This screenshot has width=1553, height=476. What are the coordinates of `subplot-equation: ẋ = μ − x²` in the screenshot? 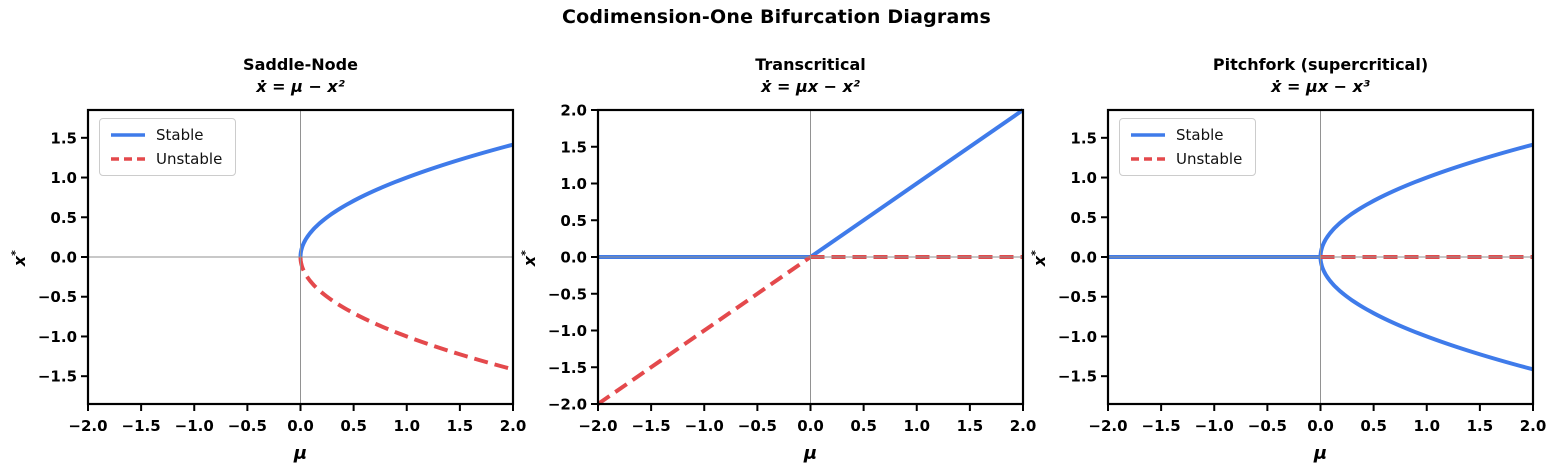 It's located at (300, 86).